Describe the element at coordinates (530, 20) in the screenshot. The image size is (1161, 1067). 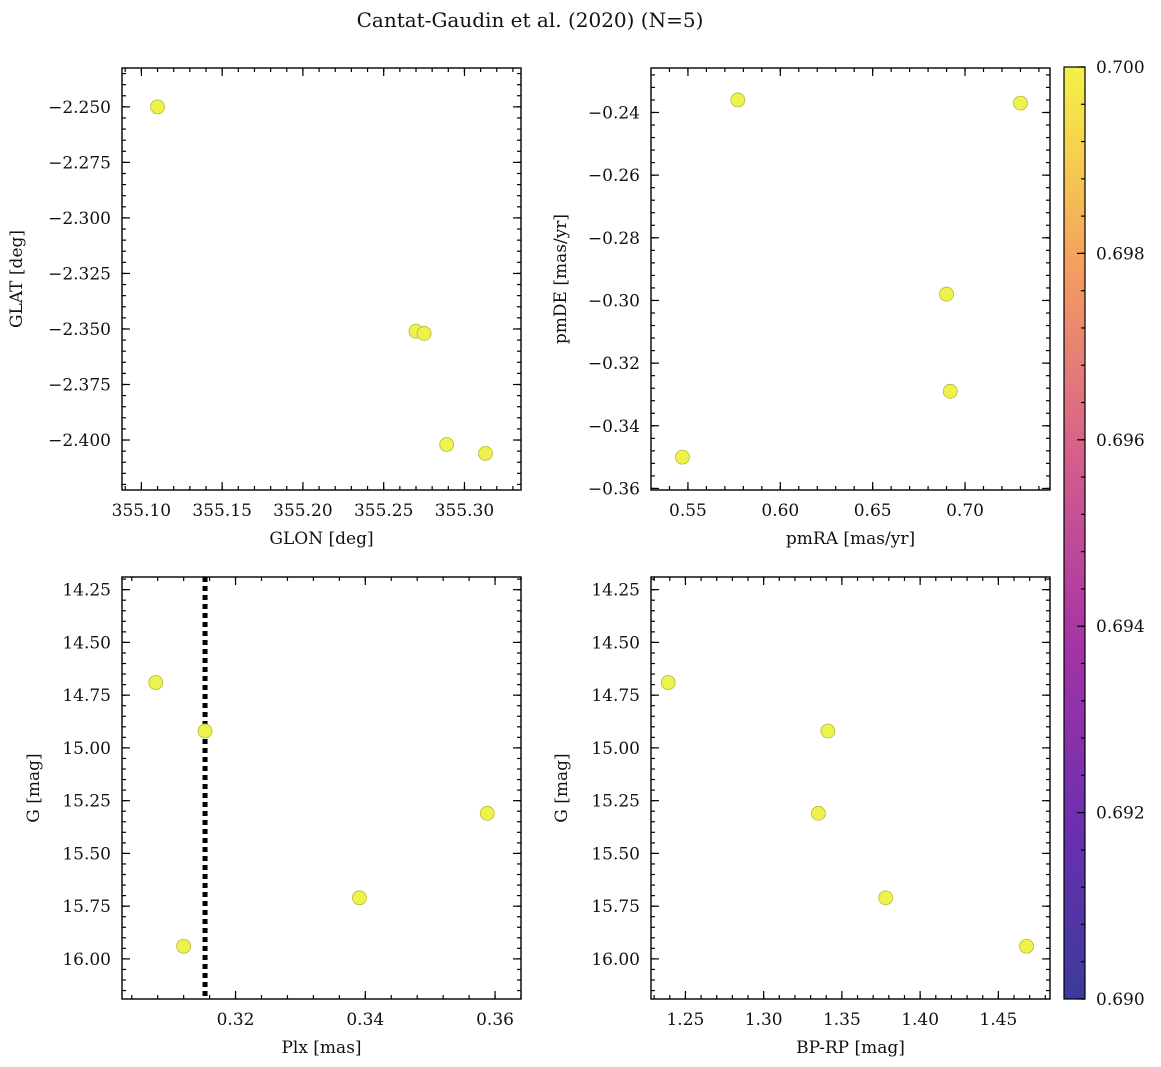
I see `figure-title: Cantat-Gaudin et al. (2020) (N=5)` at that location.